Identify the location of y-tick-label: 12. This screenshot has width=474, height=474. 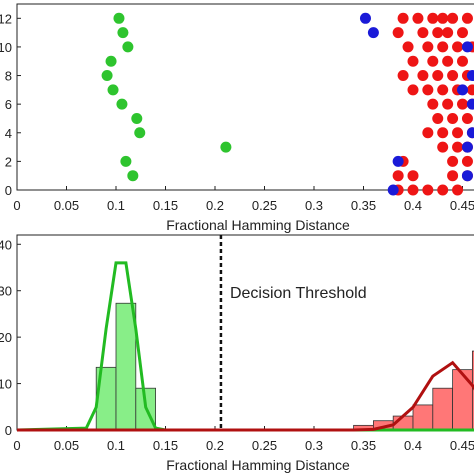
(6, 18).